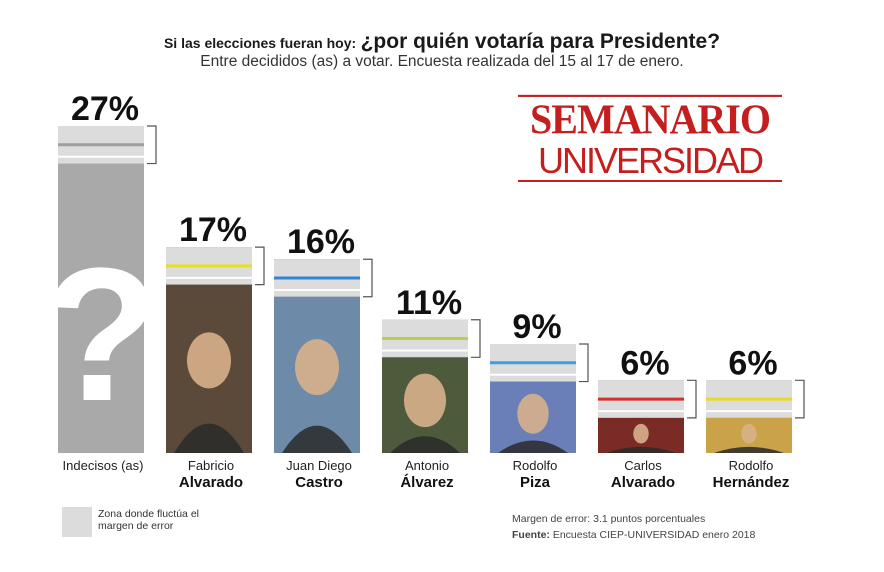  I want to click on title-question: ¿por quién votaría para Presidente?, so click(540, 41).